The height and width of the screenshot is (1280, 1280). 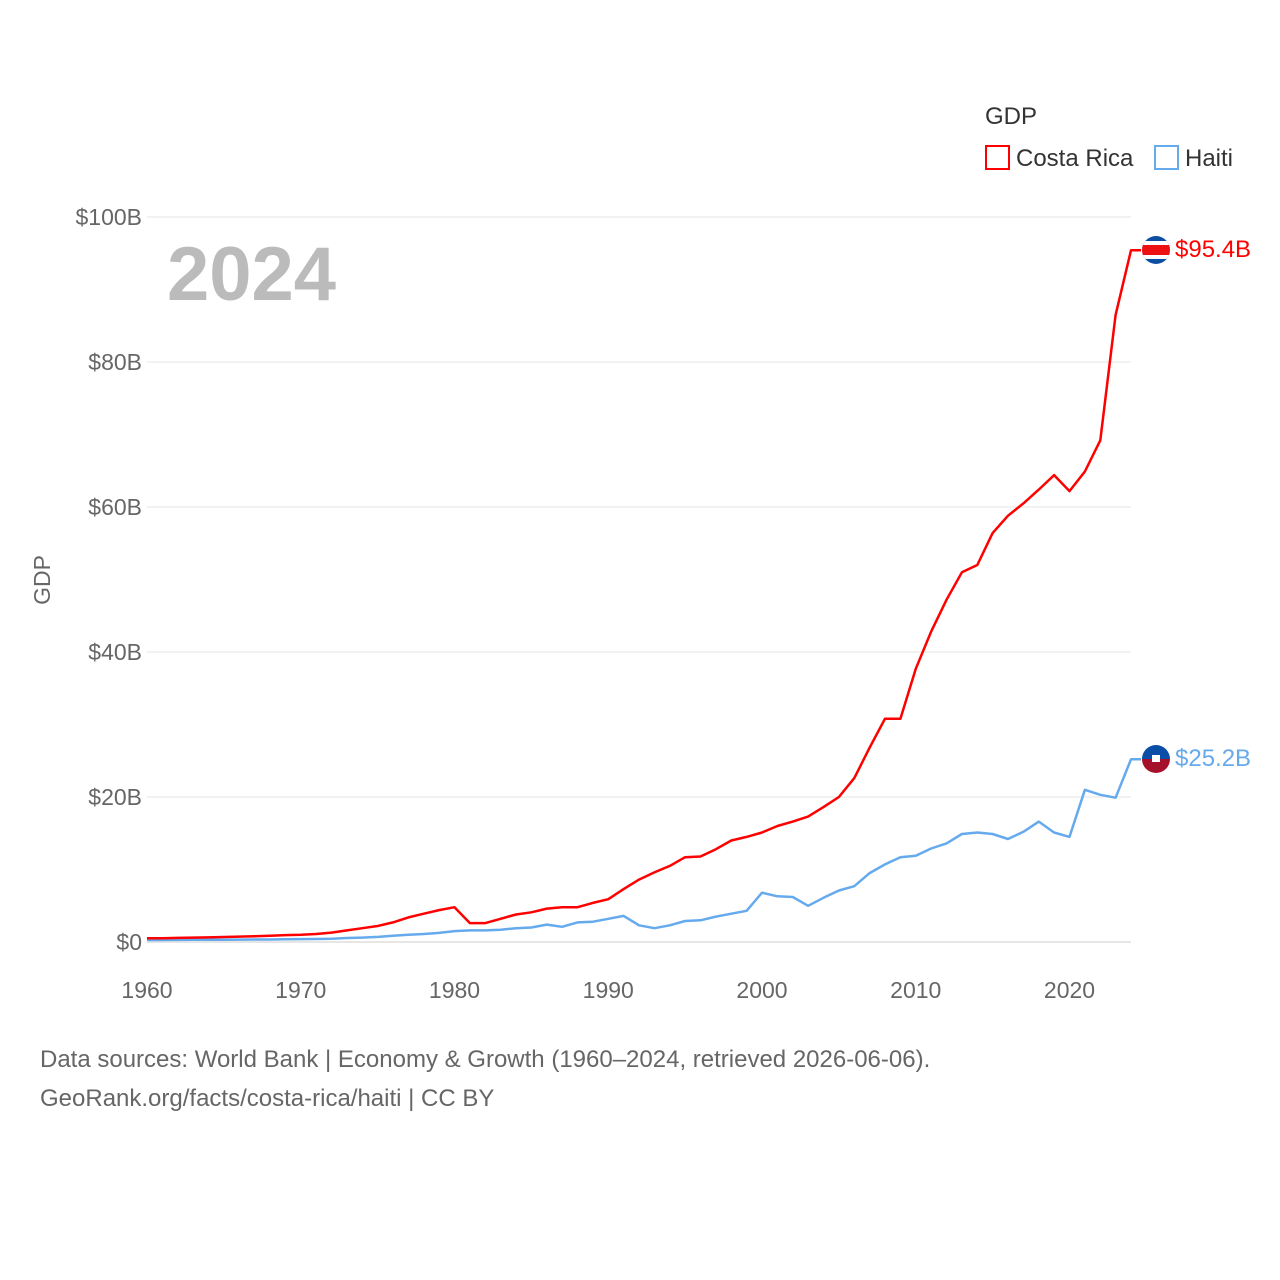 I want to click on x-tick-label: 1960, so click(x=146, y=990).